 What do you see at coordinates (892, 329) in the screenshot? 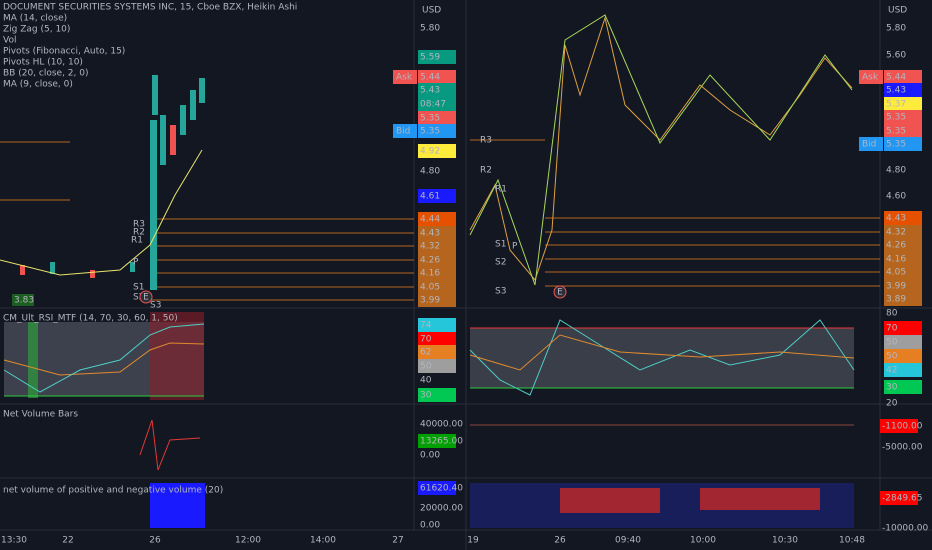
I see `price-label: 70` at bounding box center [892, 329].